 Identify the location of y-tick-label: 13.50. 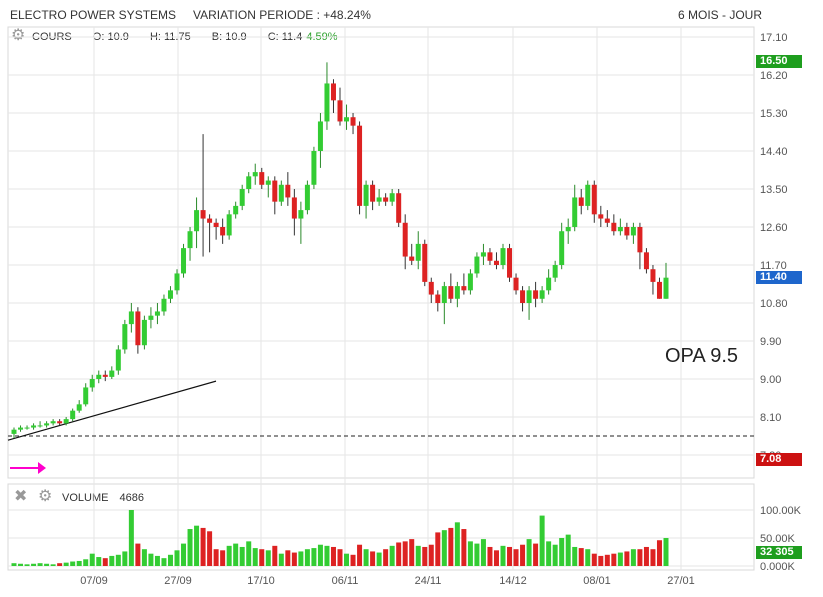
(774, 190).